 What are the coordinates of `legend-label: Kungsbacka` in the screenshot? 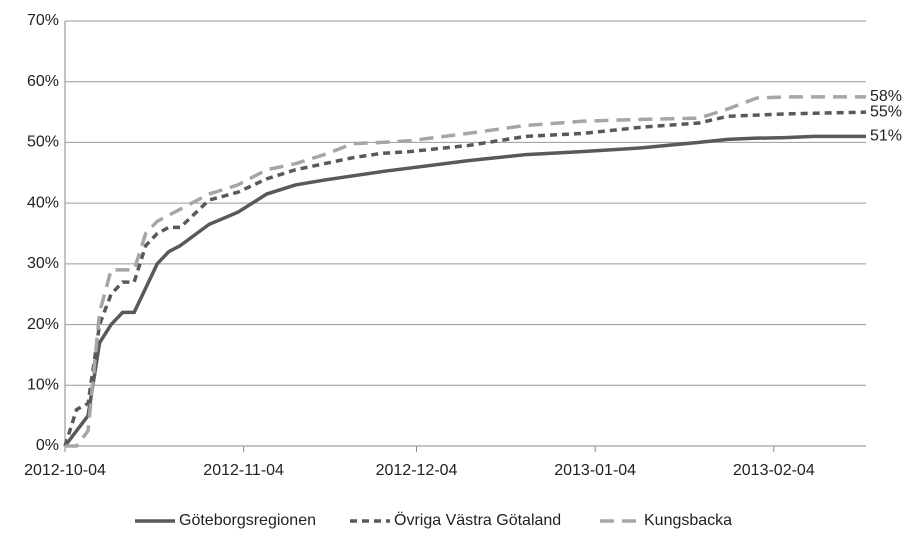 It's located at (688, 520).